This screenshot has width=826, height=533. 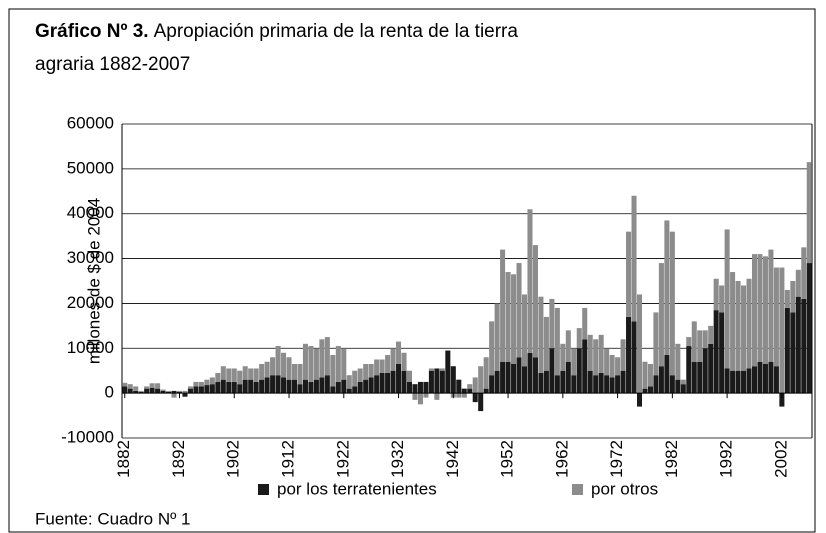 I want to click on legend-swatch, so click(x=577, y=489).